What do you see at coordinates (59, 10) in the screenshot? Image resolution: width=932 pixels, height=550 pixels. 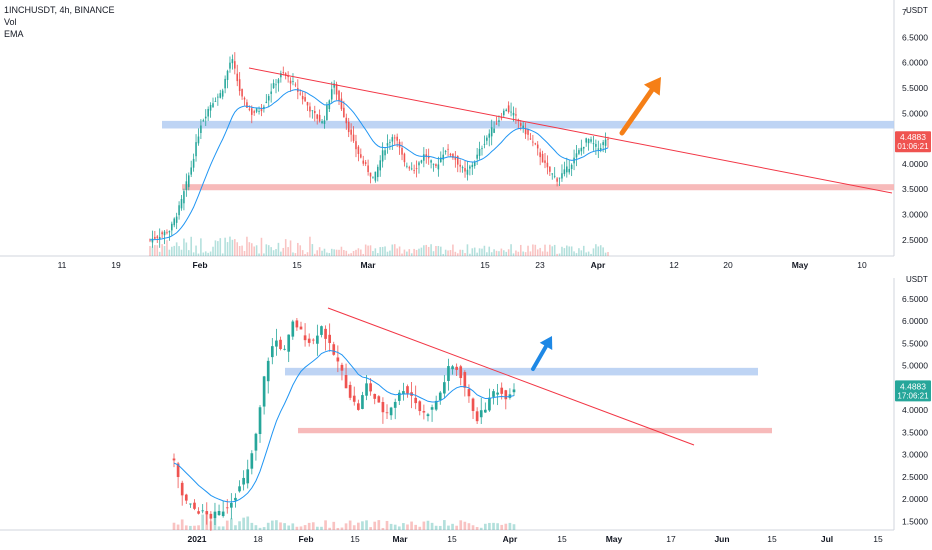 I see `symbol-line: 1INCHUSDT, 4h, BINANCE` at bounding box center [59, 10].